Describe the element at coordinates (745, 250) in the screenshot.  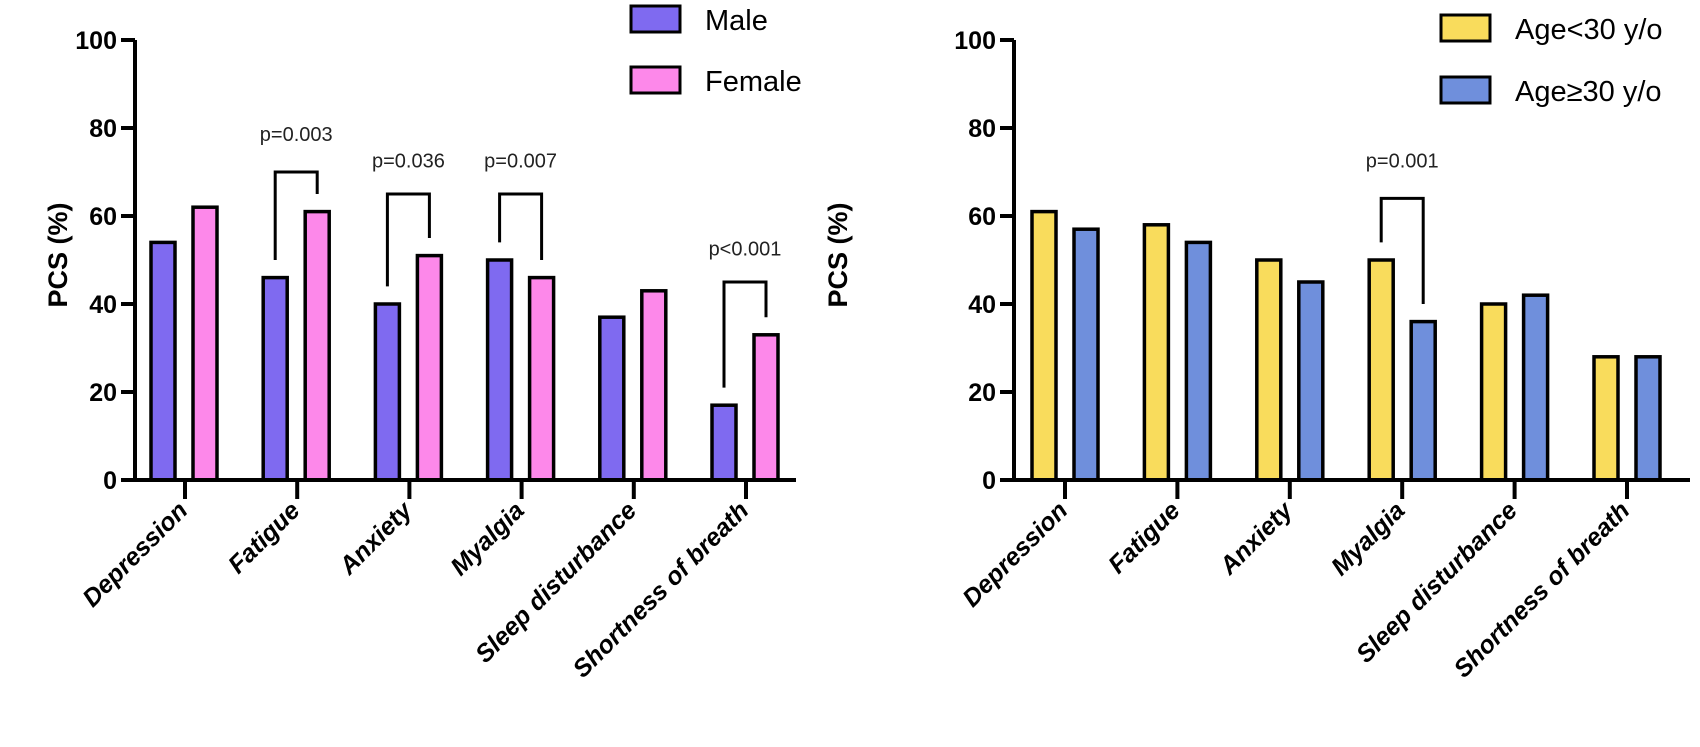
I see `p-value-label: p<0.001` at that location.